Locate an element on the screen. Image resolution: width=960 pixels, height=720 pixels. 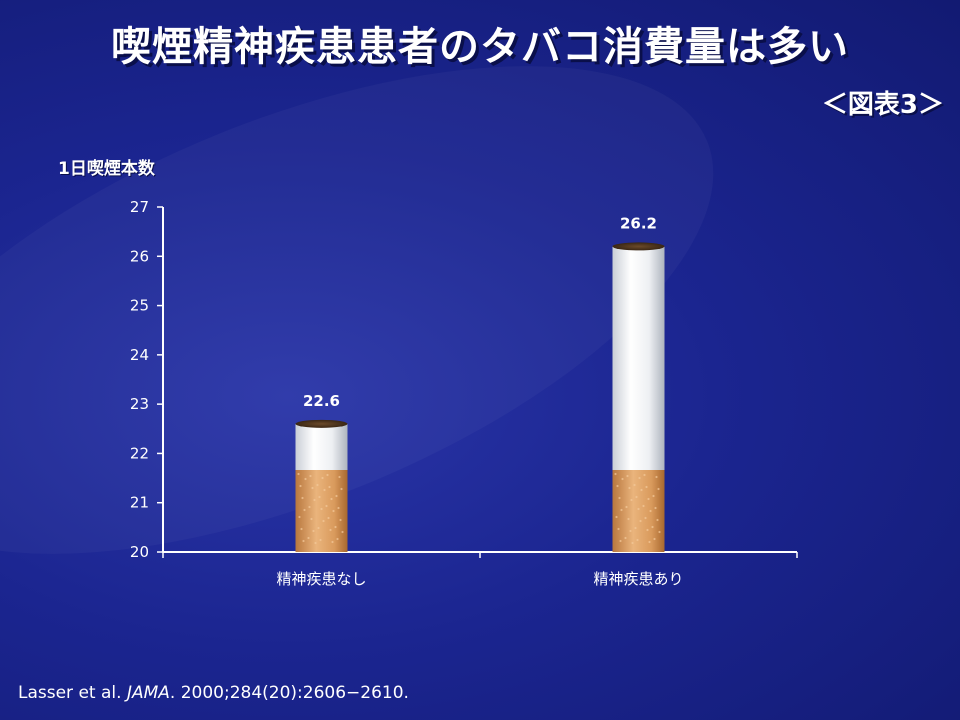
y-tick-label: 20 is located at coordinates (139, 552).